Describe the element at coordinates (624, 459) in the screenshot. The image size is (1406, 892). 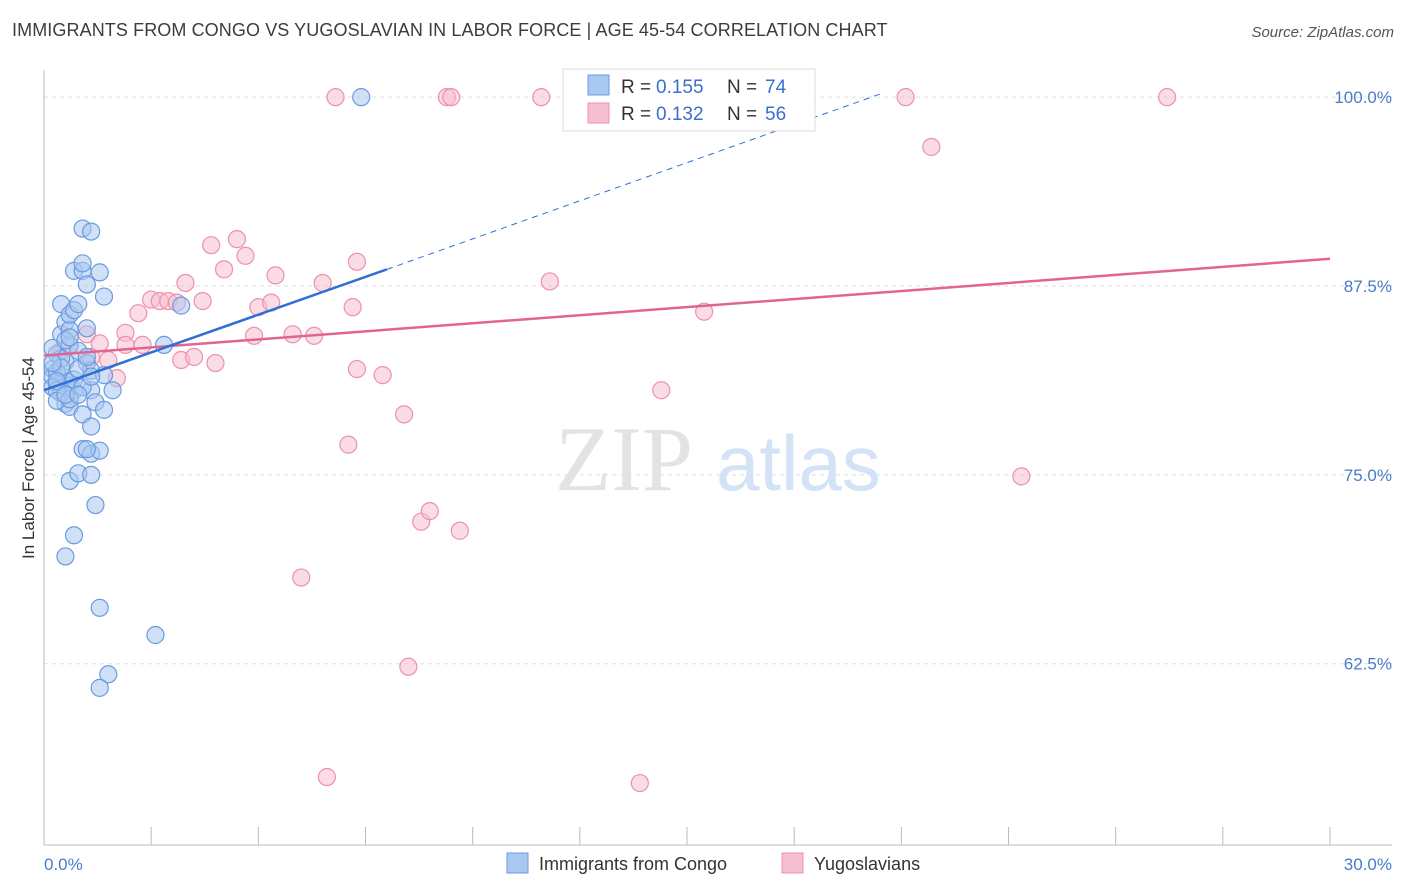
I see `watermark-zip: ZIP` at that location.